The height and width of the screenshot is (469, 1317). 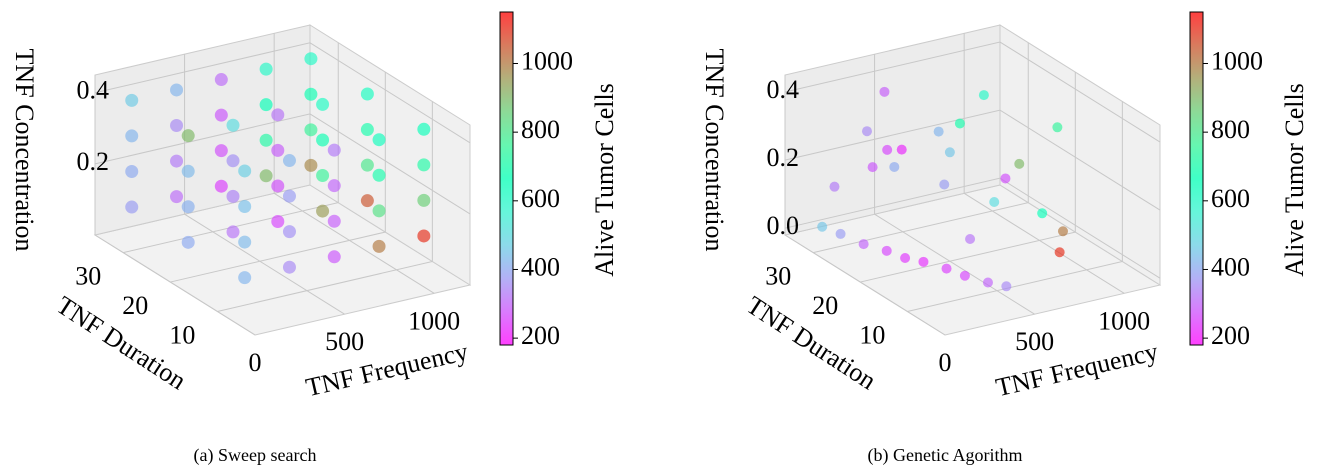 I want to click on y-tick-label: 10, so click(x=182, y=334).